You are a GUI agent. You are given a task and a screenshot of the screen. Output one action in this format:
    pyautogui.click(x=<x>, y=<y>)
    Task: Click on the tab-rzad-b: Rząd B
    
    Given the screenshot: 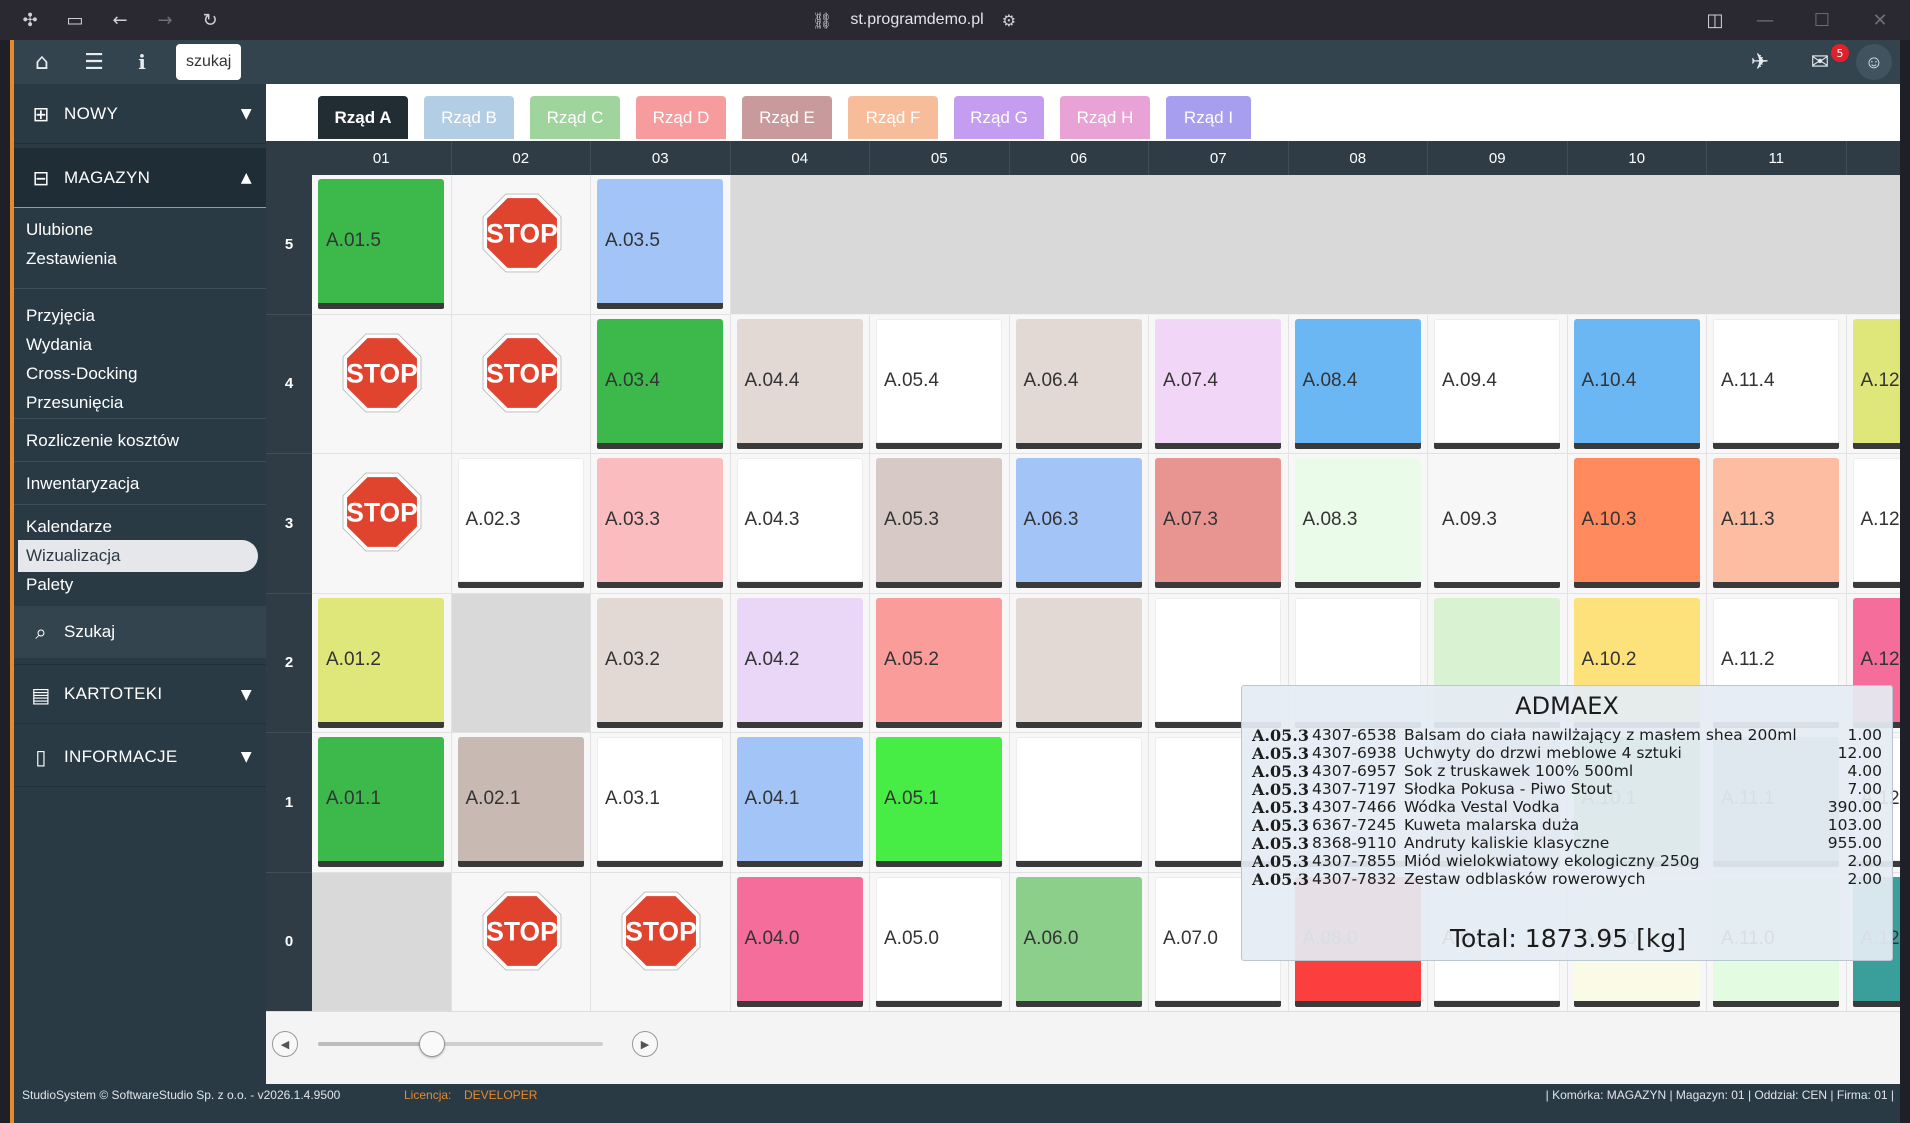 What is the action you would take?
    pyautogui.click(x=469, y=117)
    